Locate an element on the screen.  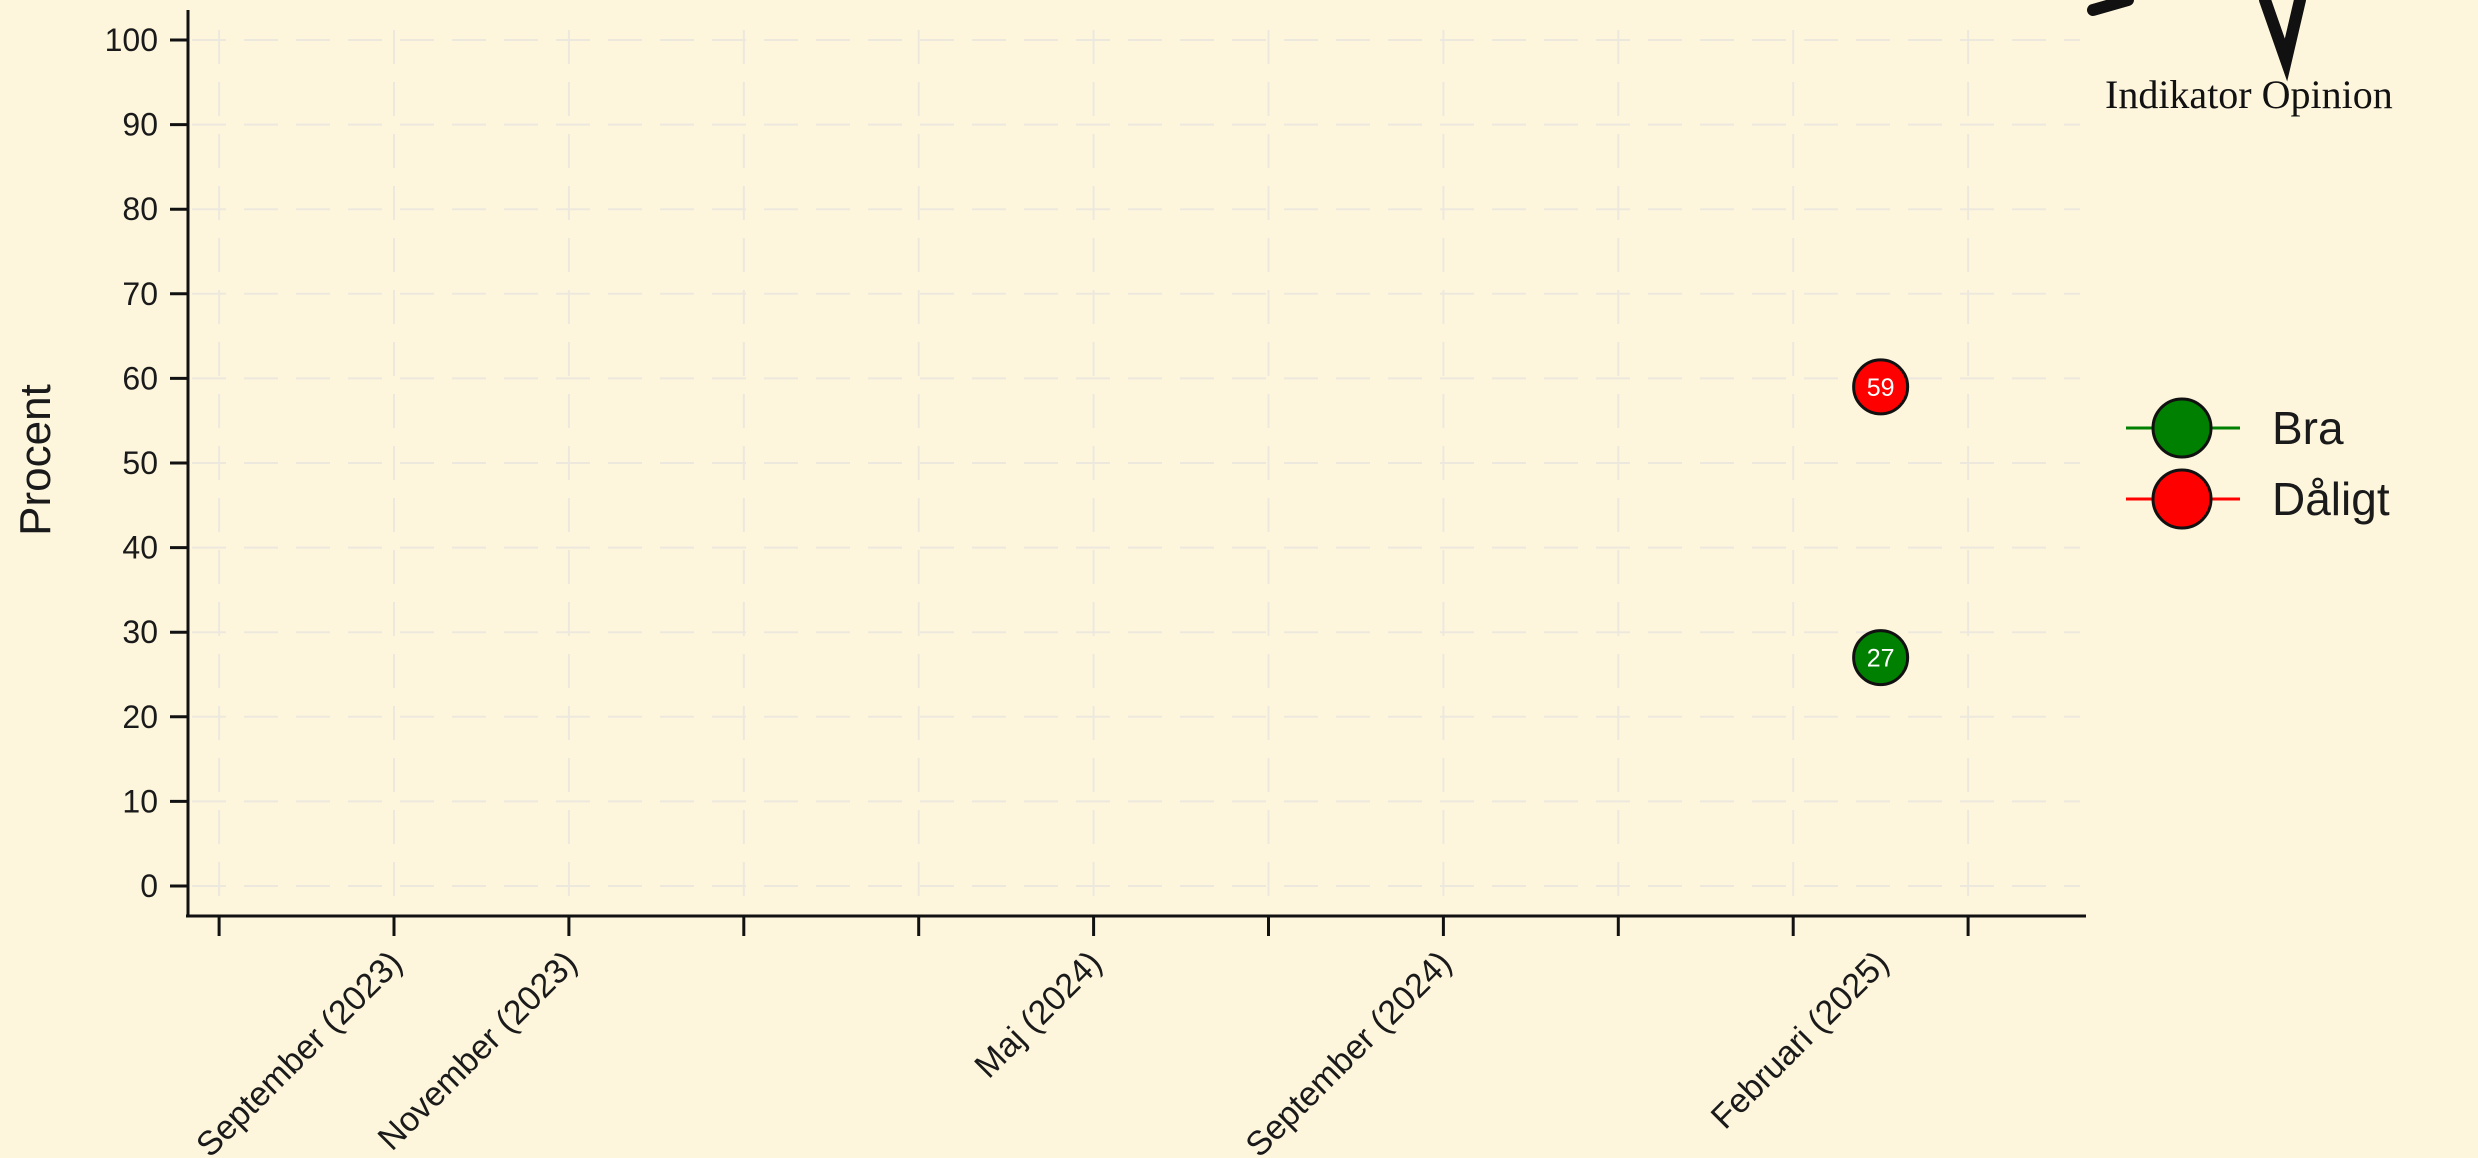
data-label: 59 is located at coordinates (1881, 388).